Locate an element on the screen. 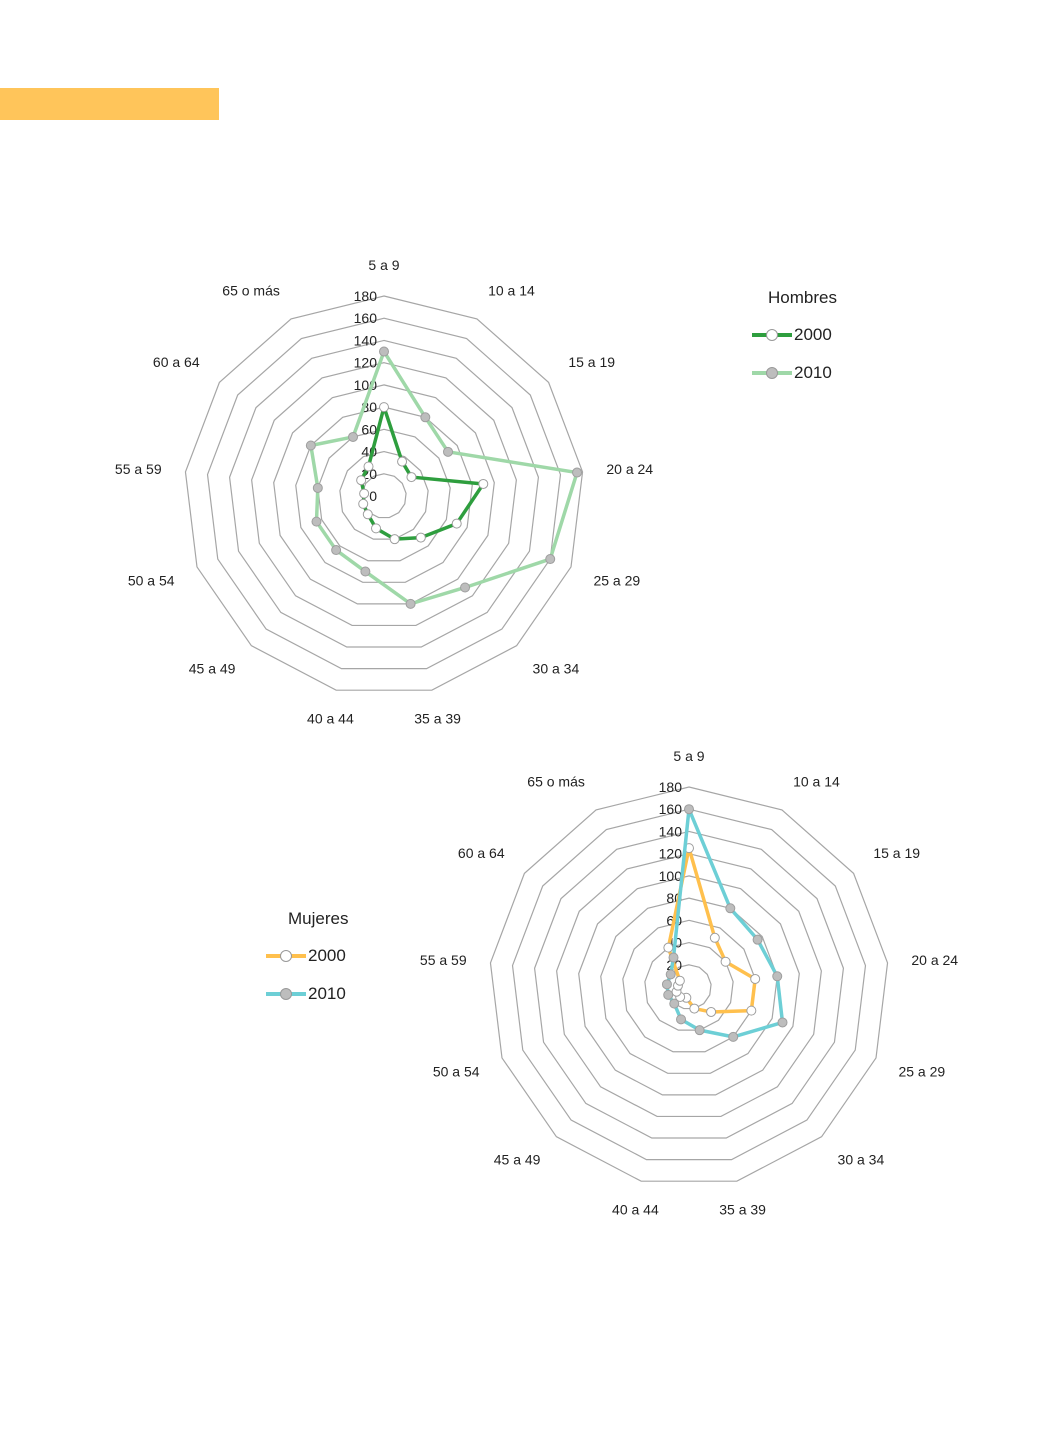 Image resolution: width=1059 pixels, height=1444 pixels. category-label: 15 a 19 is located at coordinates (896, 853).